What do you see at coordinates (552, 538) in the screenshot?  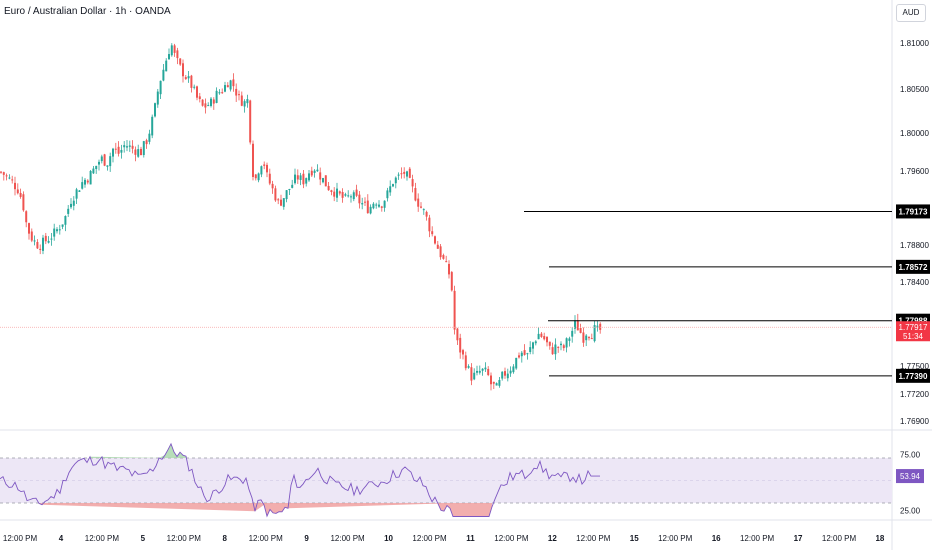 I see `time-axis-label: 12` at bounding box center [552, 538].